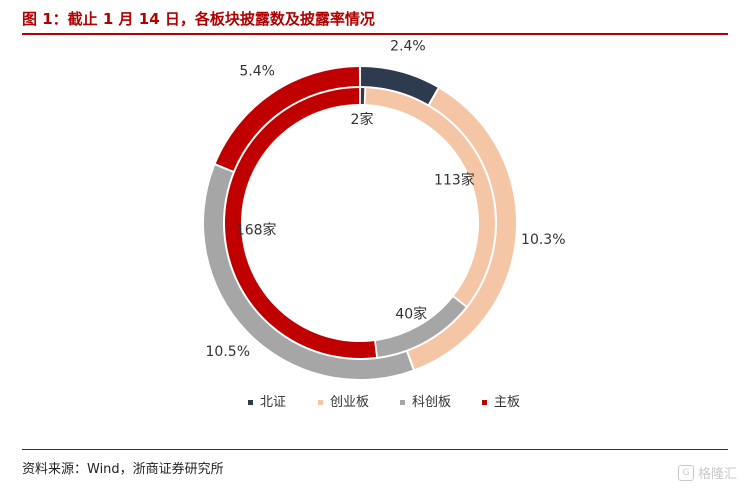 The width and height of the screenshot is (749, 488). Describe the element at coordinates (273, 402) in the screenshot. I see `legend-label-0: 北证` at that location.